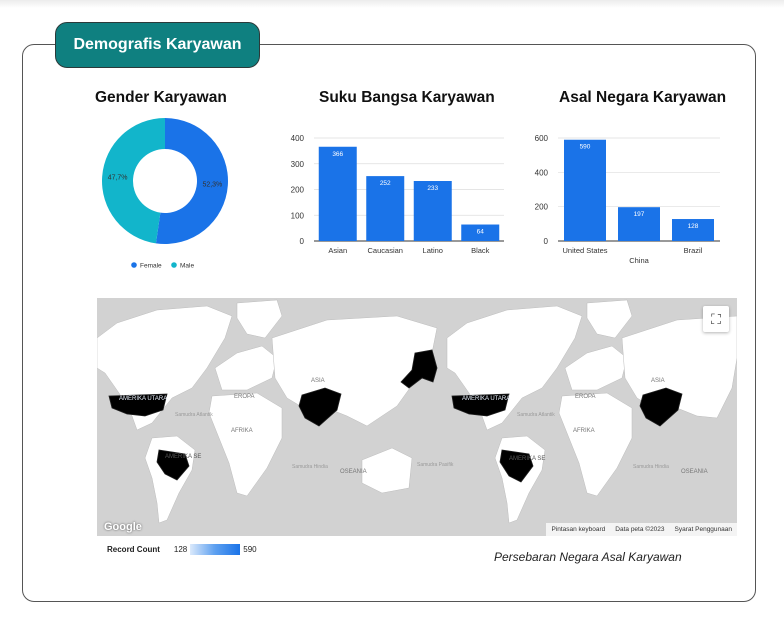 This screenshot has width=784, height=626. What do you see at coordinates (310, 467) in the screenshot?
I see `label-hindia: Samudra Hindia` at bounding box center [310, 467].